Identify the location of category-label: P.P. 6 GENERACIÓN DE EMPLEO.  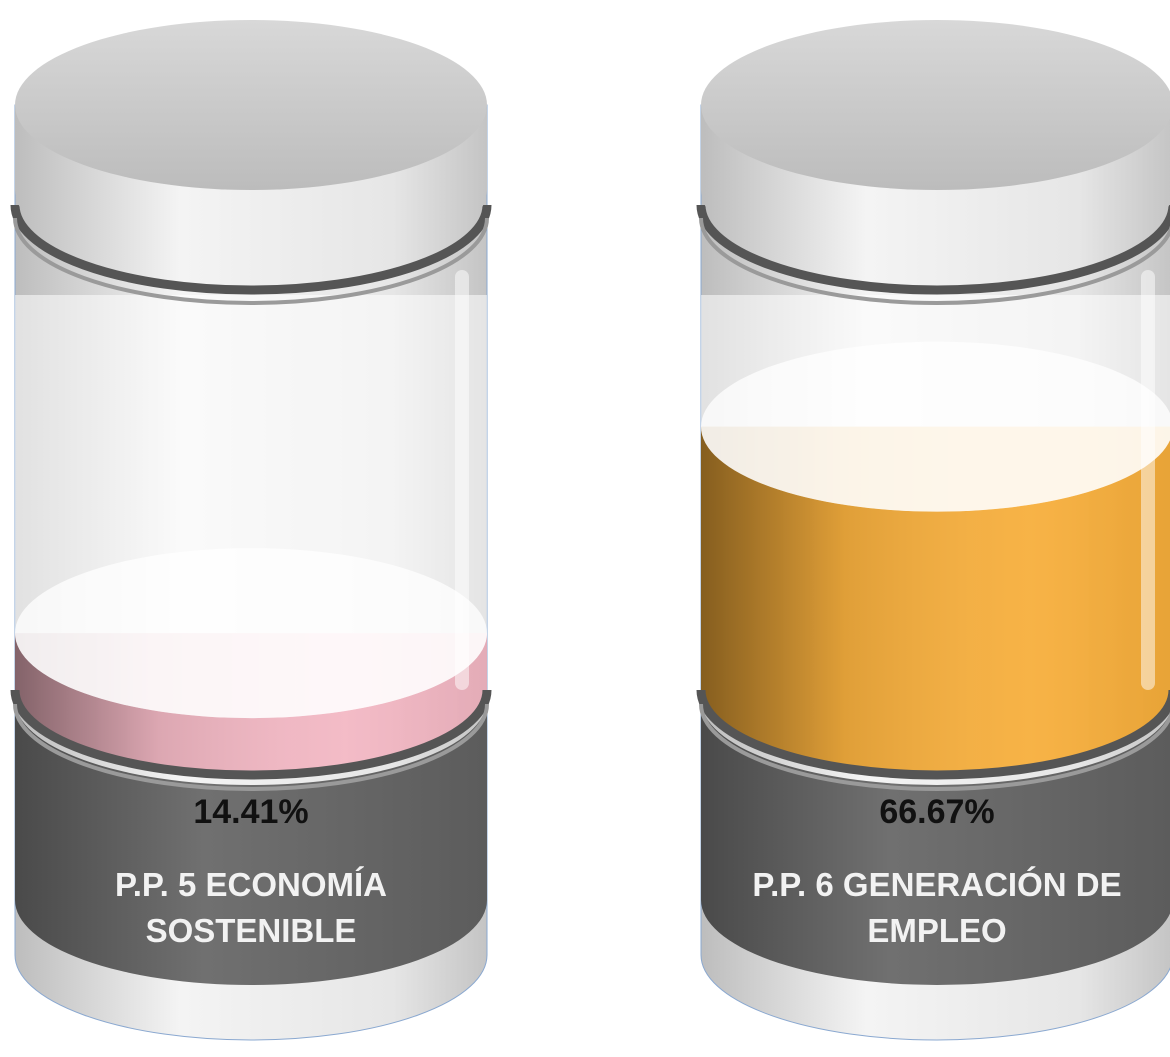
(937, 907).